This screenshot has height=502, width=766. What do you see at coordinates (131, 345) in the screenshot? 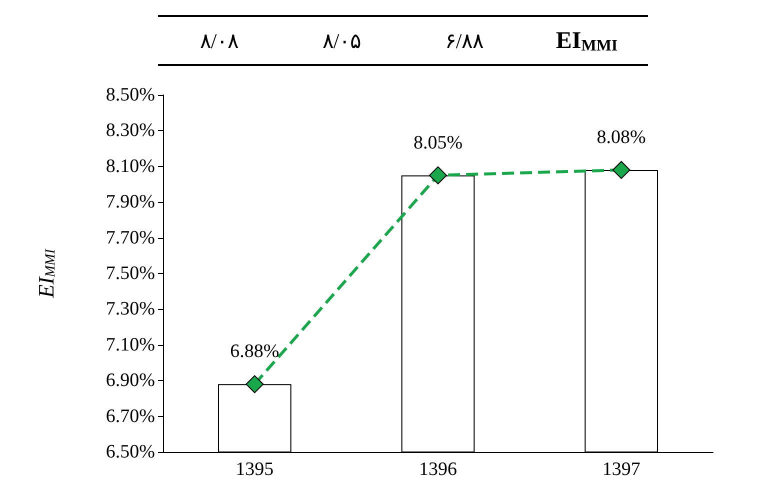
I see `y-tick-label: 7.10%` at bounding box center [131, 345].